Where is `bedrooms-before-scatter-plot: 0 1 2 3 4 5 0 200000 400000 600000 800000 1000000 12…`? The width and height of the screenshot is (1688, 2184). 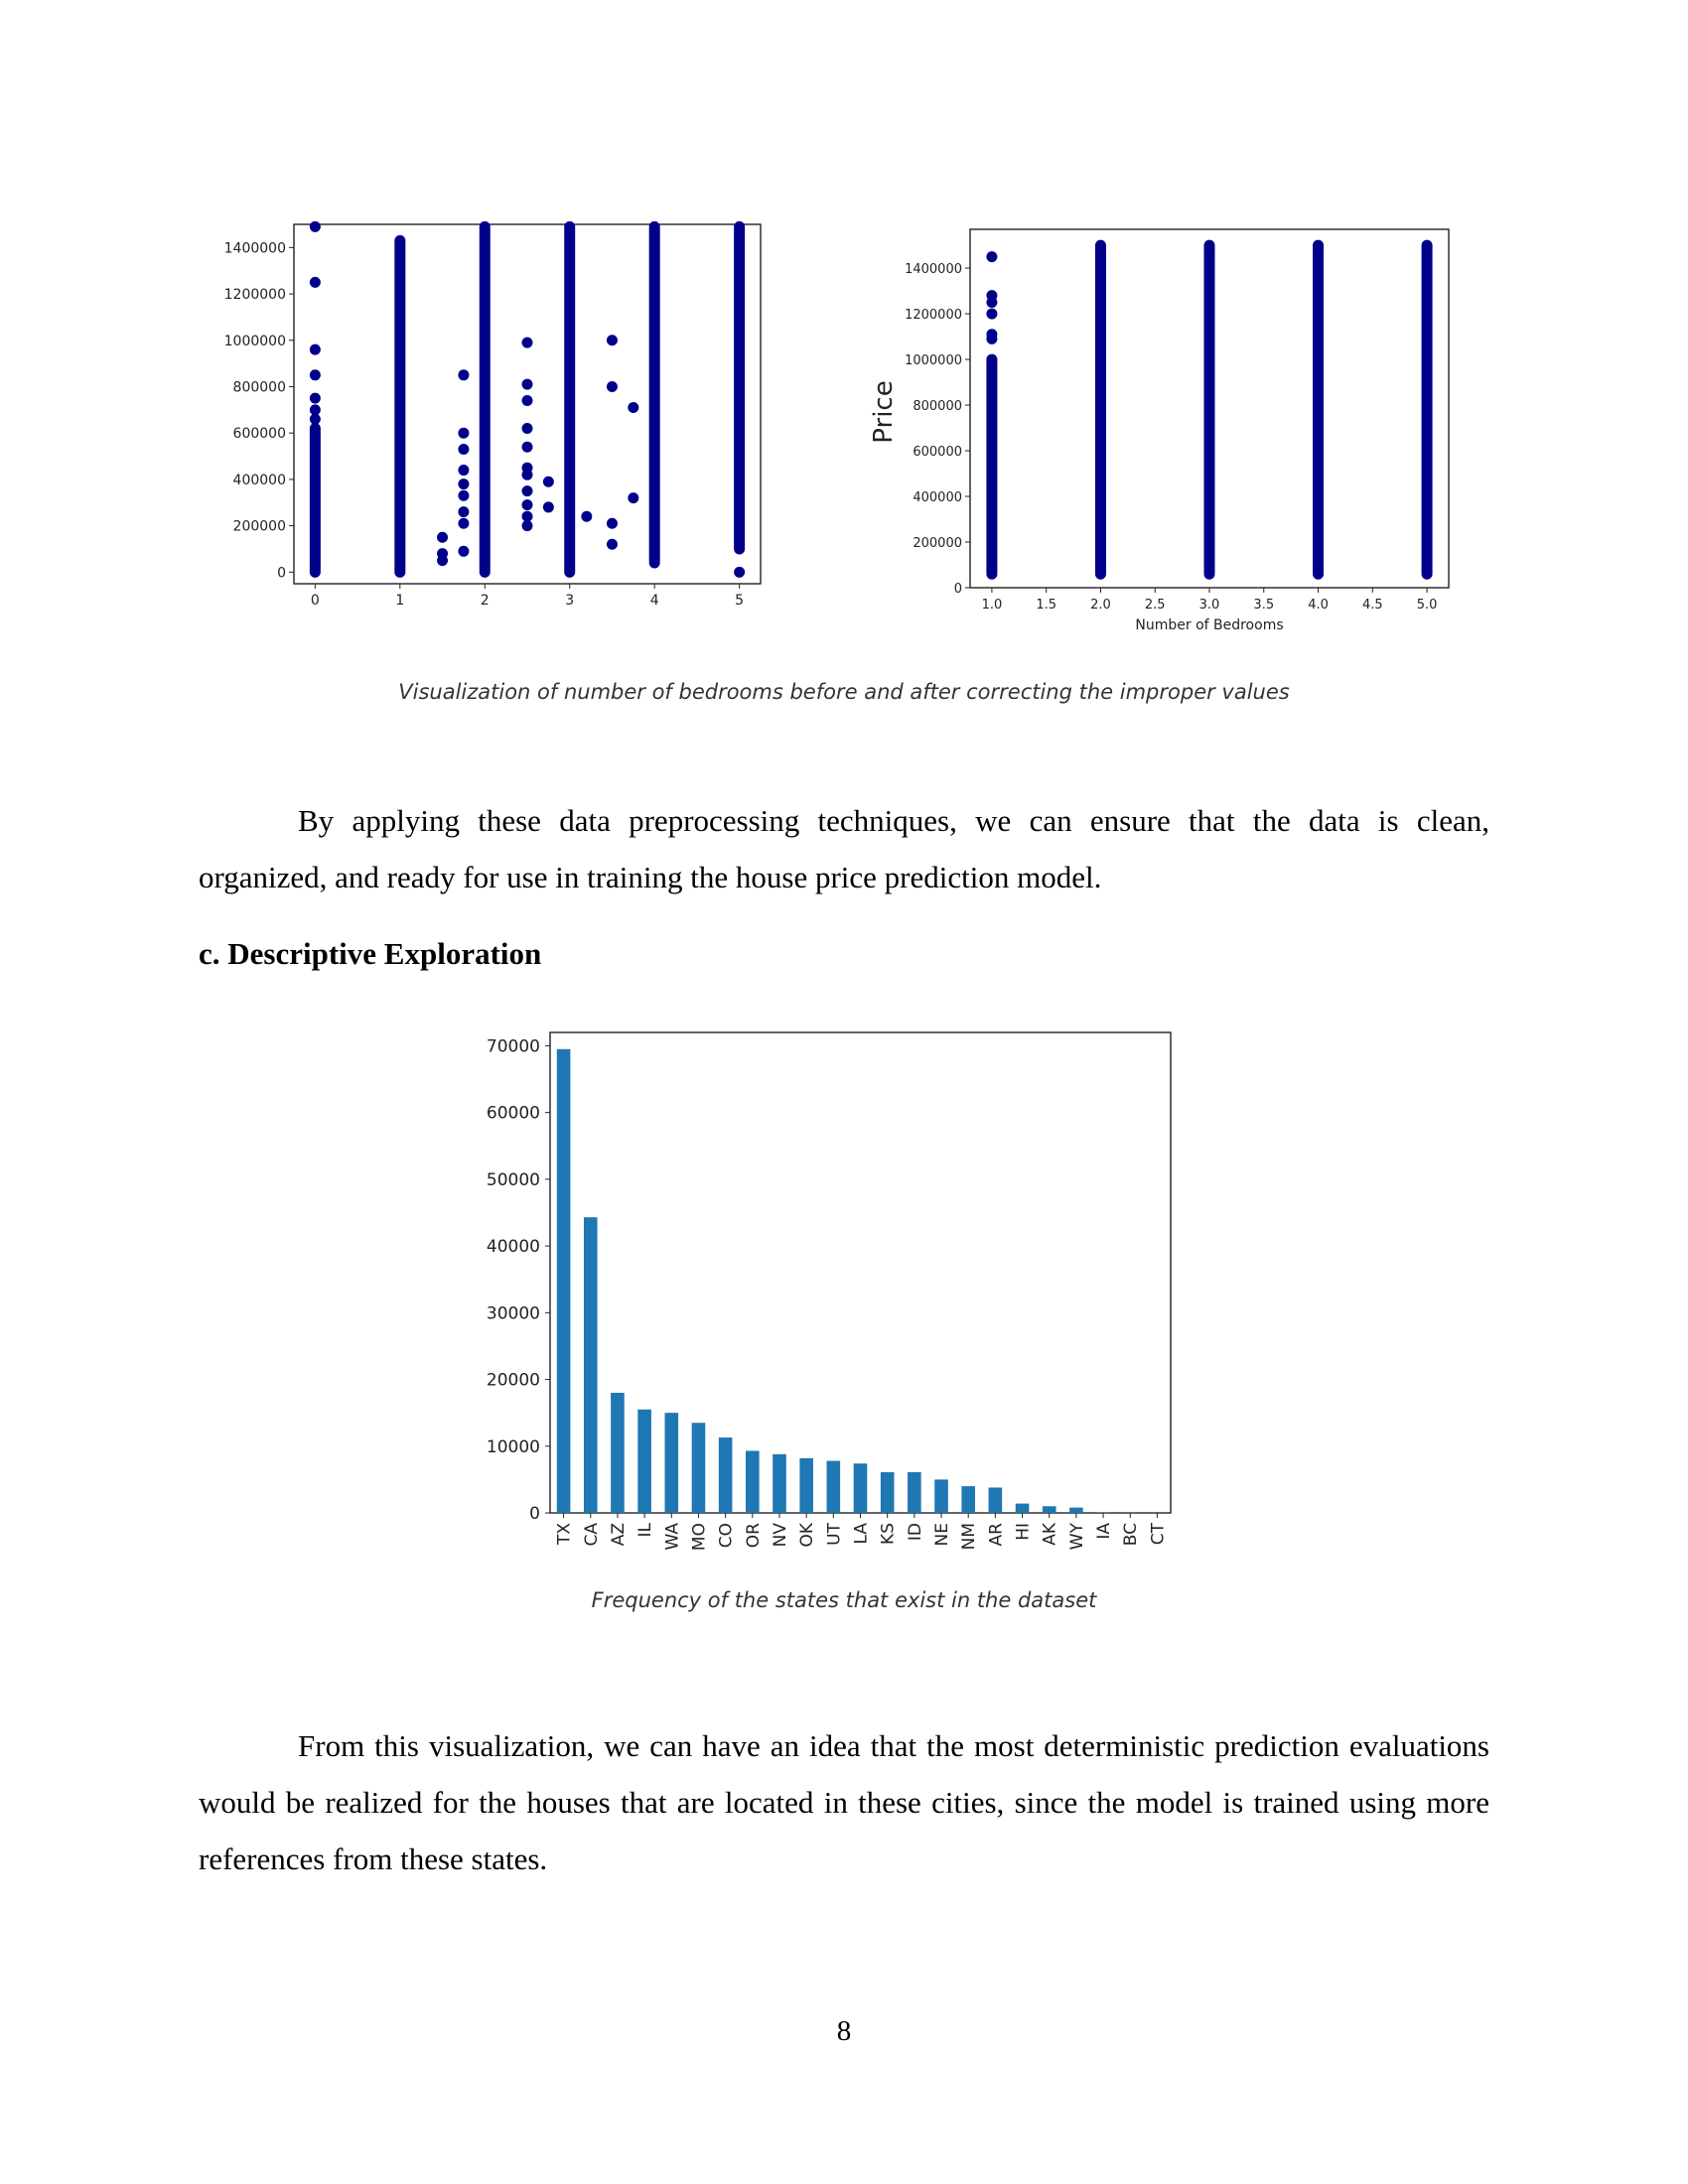
bedrooms-before-scatter-plot: 0 1 2 3 4 5 0 200000 400000 600000 800000 1000000 12… is located at coordinates (493, 414).